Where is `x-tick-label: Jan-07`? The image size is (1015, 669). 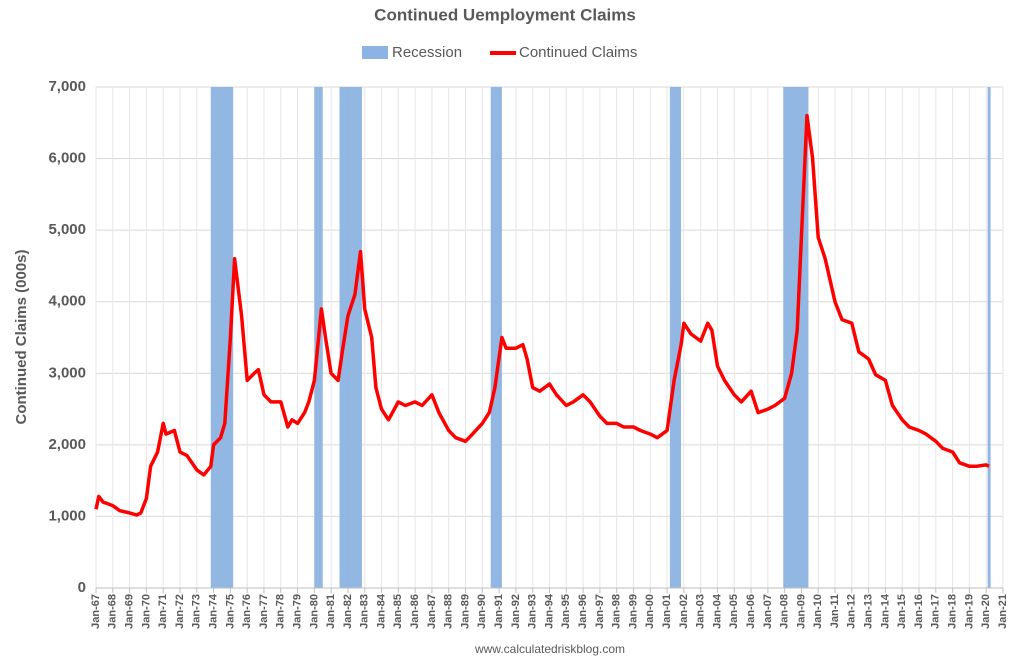
x-tick-label: Jan-07 is located at coordinates (768, 611).